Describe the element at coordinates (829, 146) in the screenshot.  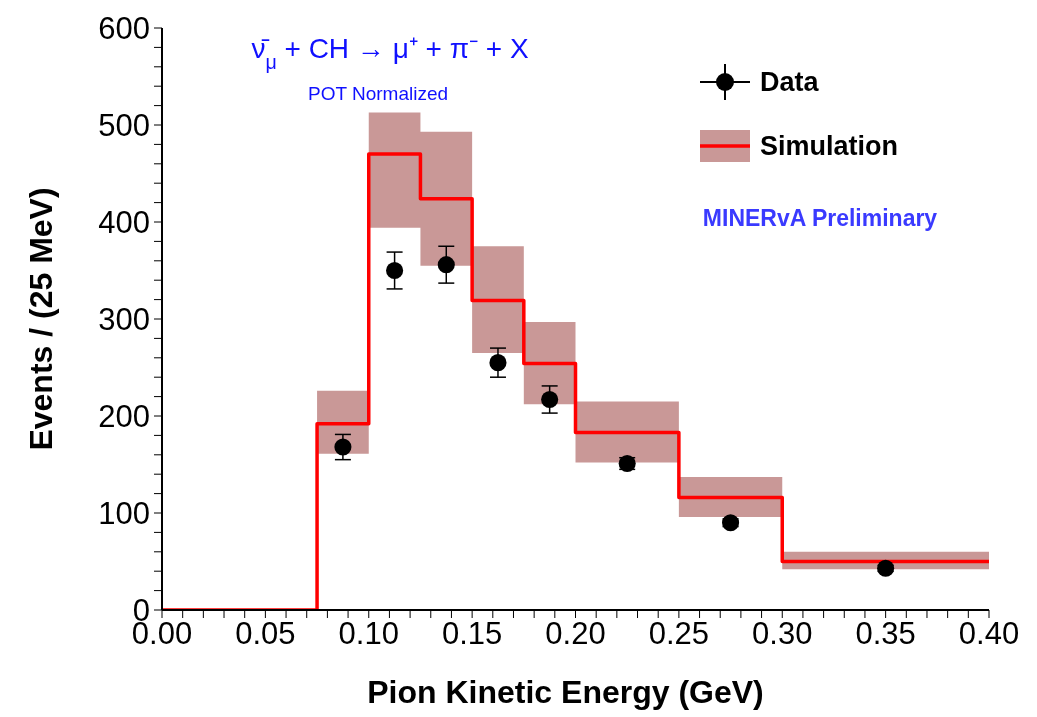
I see `legend-label: Simulation` at that location.